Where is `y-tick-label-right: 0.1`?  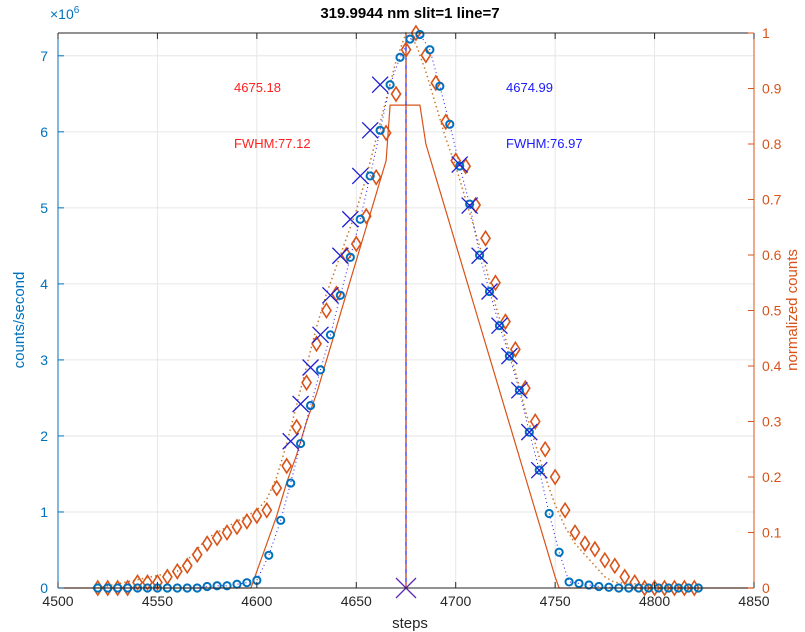 y-tick-label-right: 0.1 is located at coordinates (772, 533).